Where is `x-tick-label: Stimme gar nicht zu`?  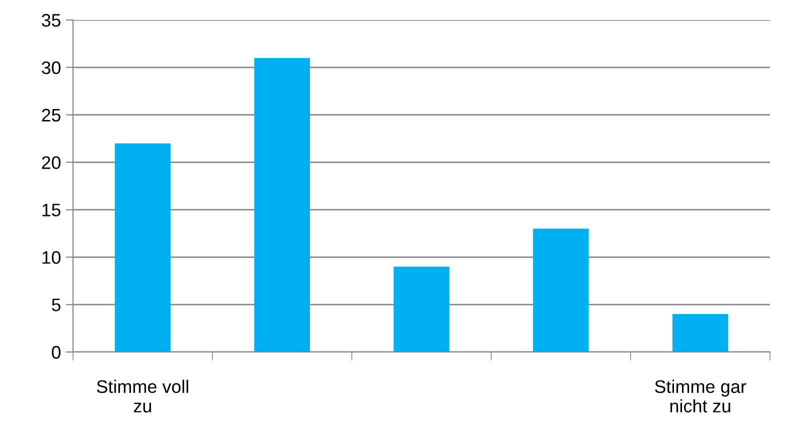 x-tick-label: Stimme gar nicht zu is located at coordinates (700, 396).